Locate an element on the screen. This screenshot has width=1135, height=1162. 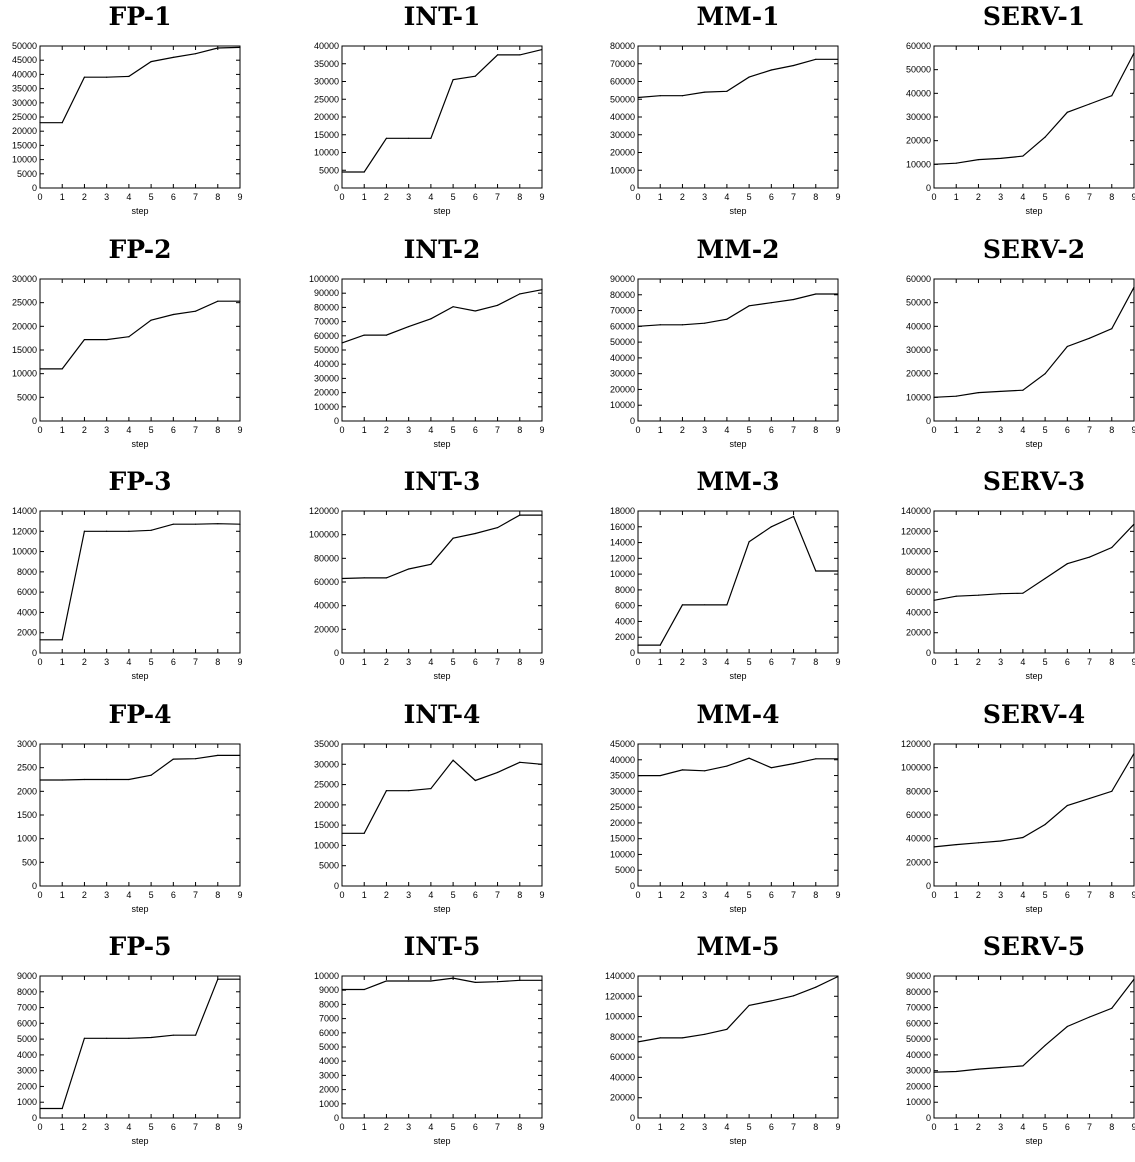
y-tick-label: 5000 is located at coordinates (329, 1047).